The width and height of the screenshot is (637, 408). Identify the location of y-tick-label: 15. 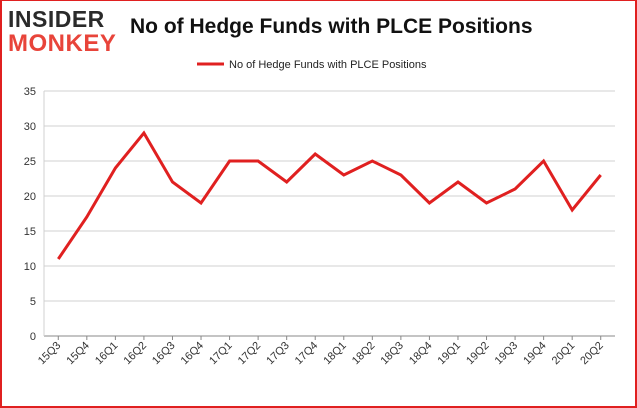
(30, 232).